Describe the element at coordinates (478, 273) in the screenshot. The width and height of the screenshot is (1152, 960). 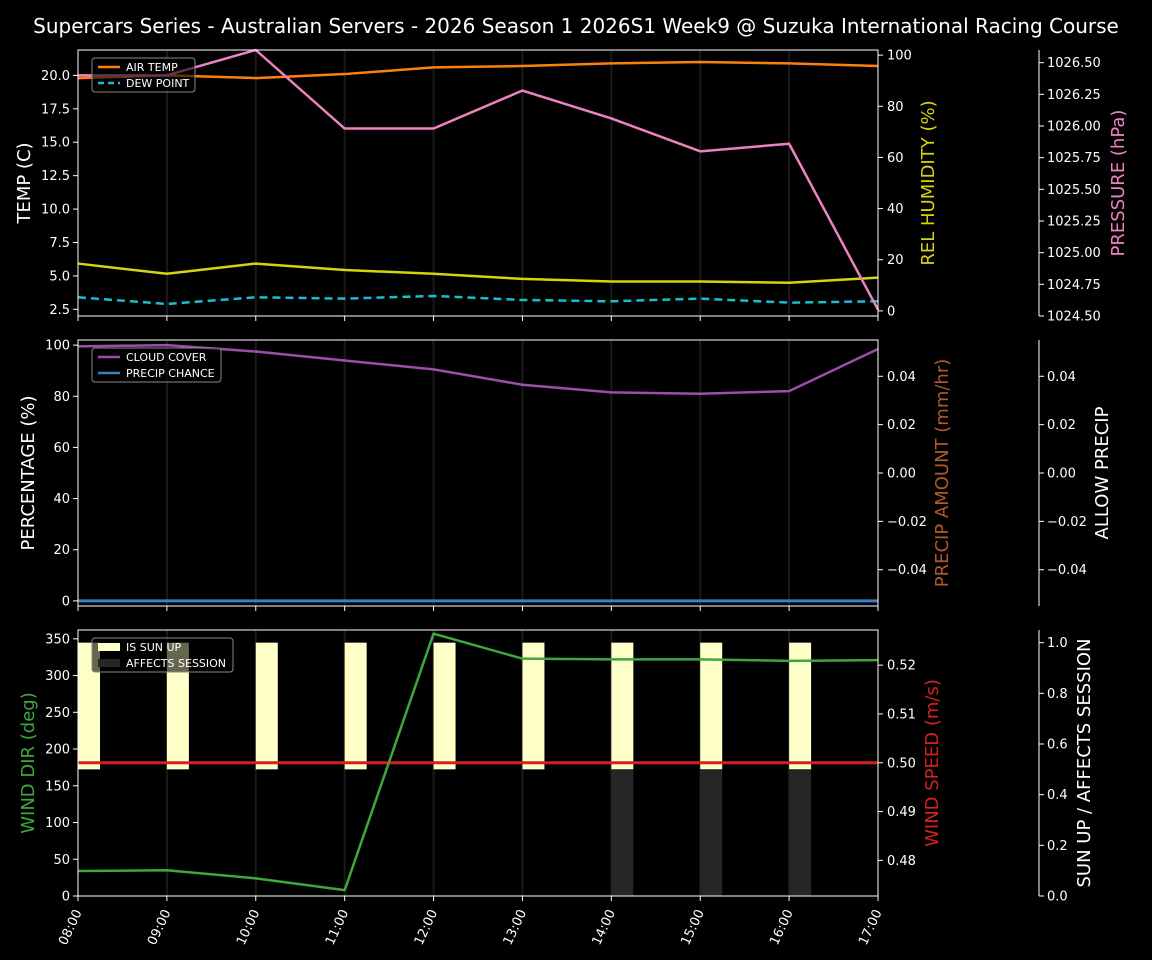
I see `humidity-line` at that location.